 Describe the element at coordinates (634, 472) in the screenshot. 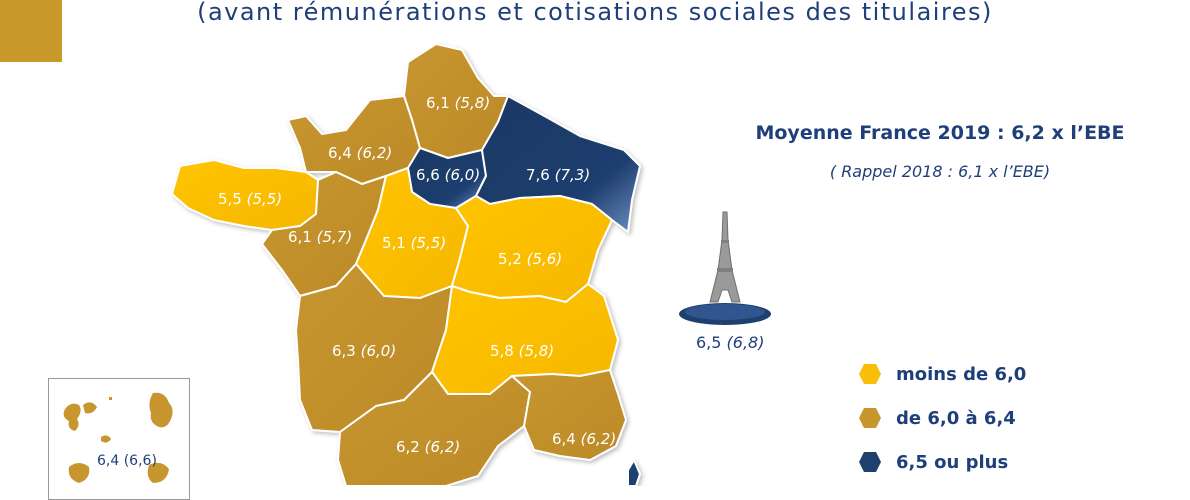

I see `corsica-island` at that location.